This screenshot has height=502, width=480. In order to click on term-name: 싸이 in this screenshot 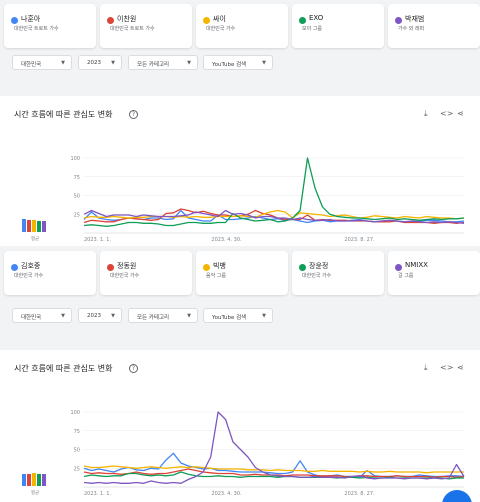, I will do `click(219, 19)`.